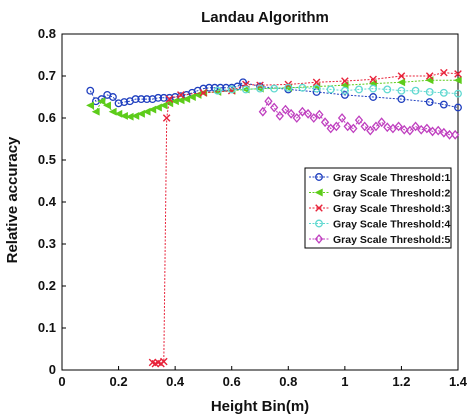 This screenshot has height=418, width=474. I want to click on chart-title: Landau Algorithm, so click(265, 17).